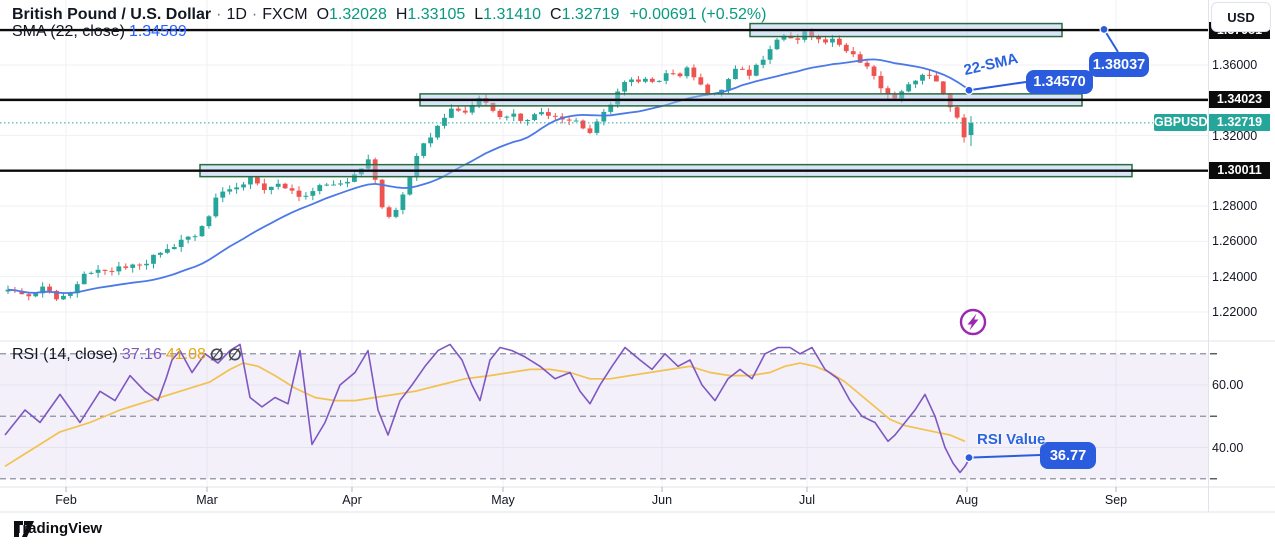 Image resolution: width=1275 pixels, height=551 pixels. What do you see at coordinates (185, 354) in the screenshot?
I see `rsi-ma-value: 41.08` at bounding box center [185, 354].